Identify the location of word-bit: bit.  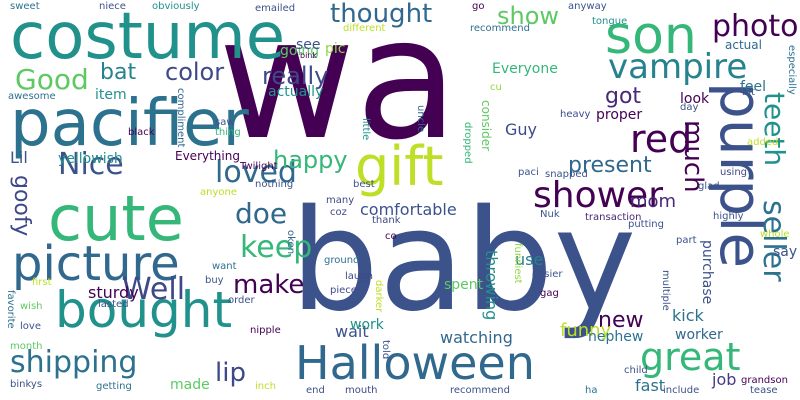
(749, 92).